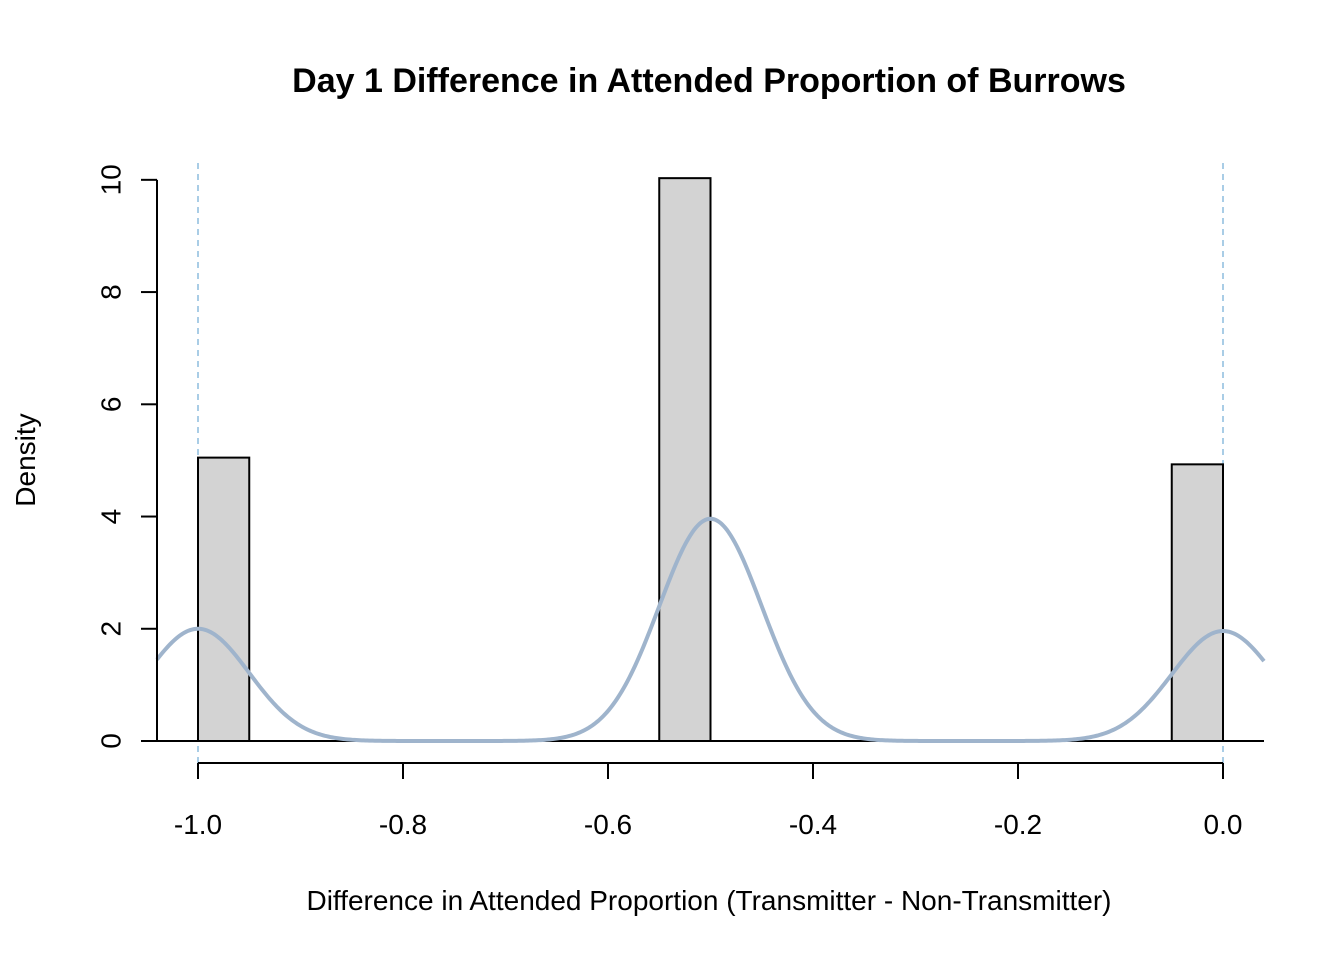 The width and height of the screenshot is (1344, 960). I want to click on x-tick-label: -0.6, so click(608, 824).